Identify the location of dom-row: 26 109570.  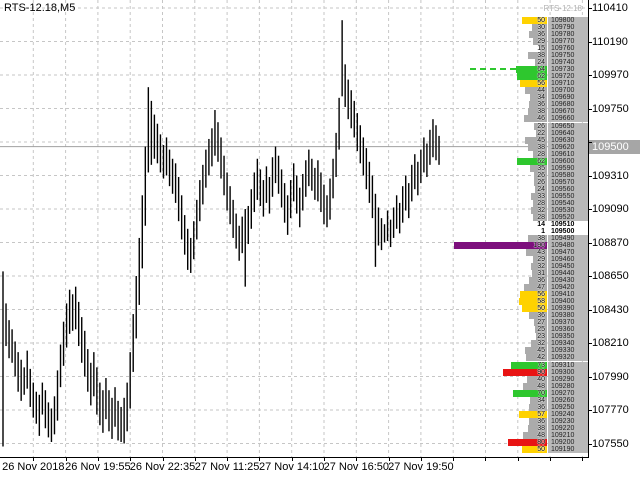
(294, 182).